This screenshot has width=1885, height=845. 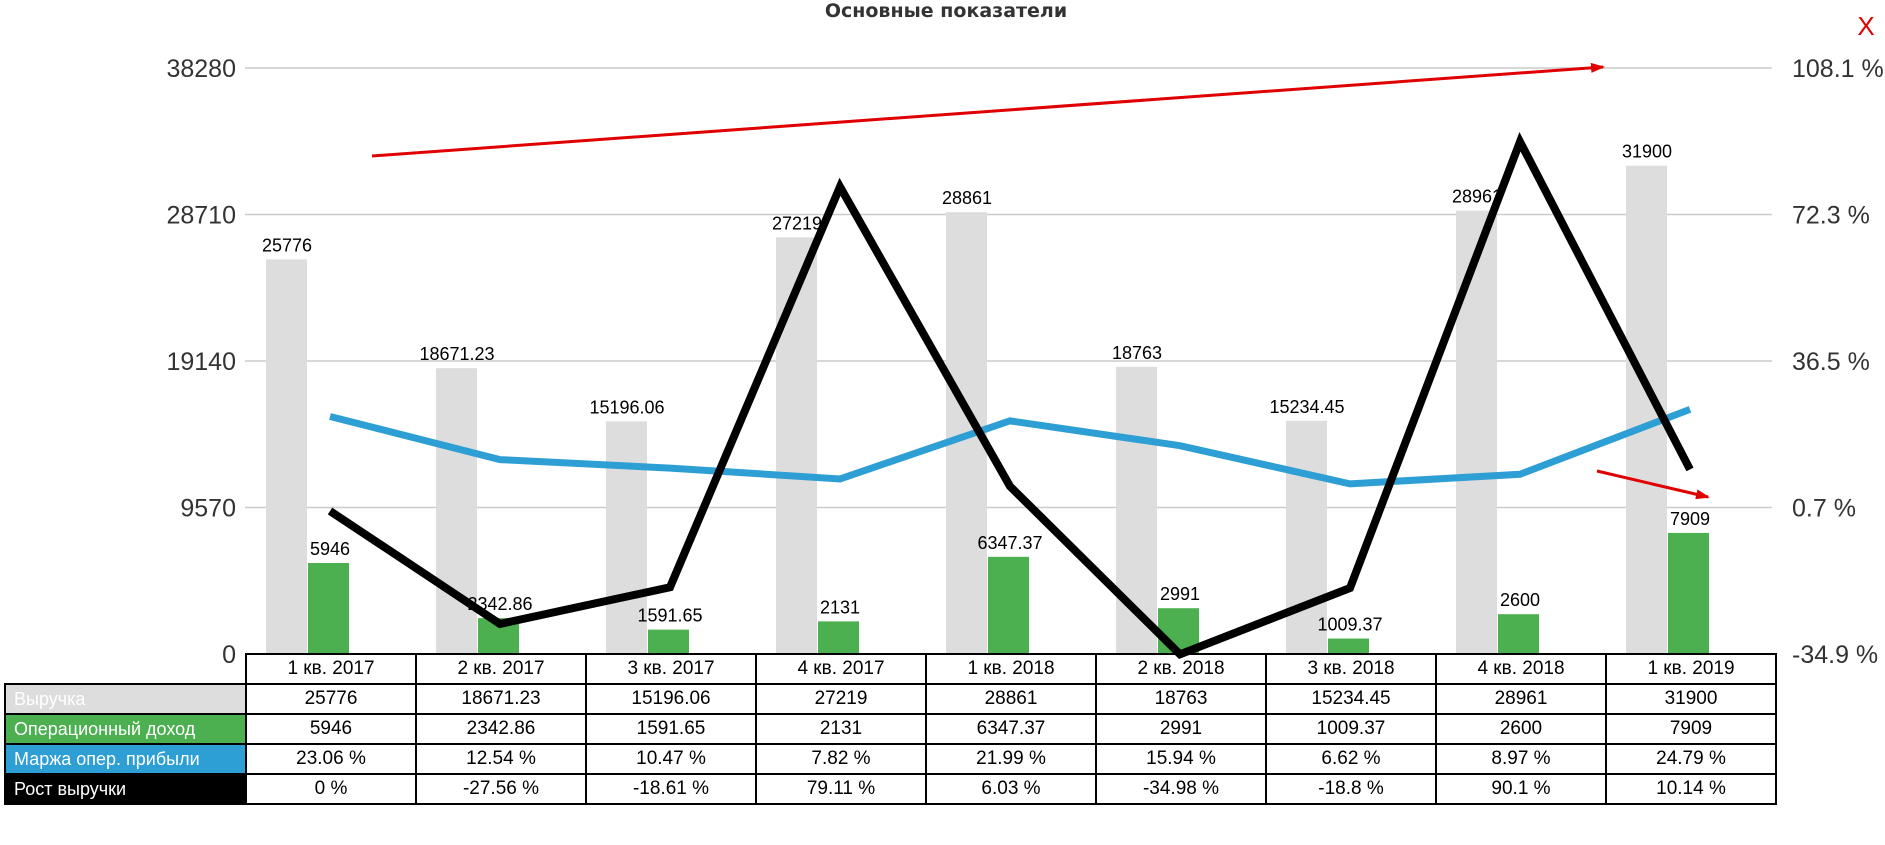 I want to click on table-row-header: Рост выручки, so click(x=125, y=789).